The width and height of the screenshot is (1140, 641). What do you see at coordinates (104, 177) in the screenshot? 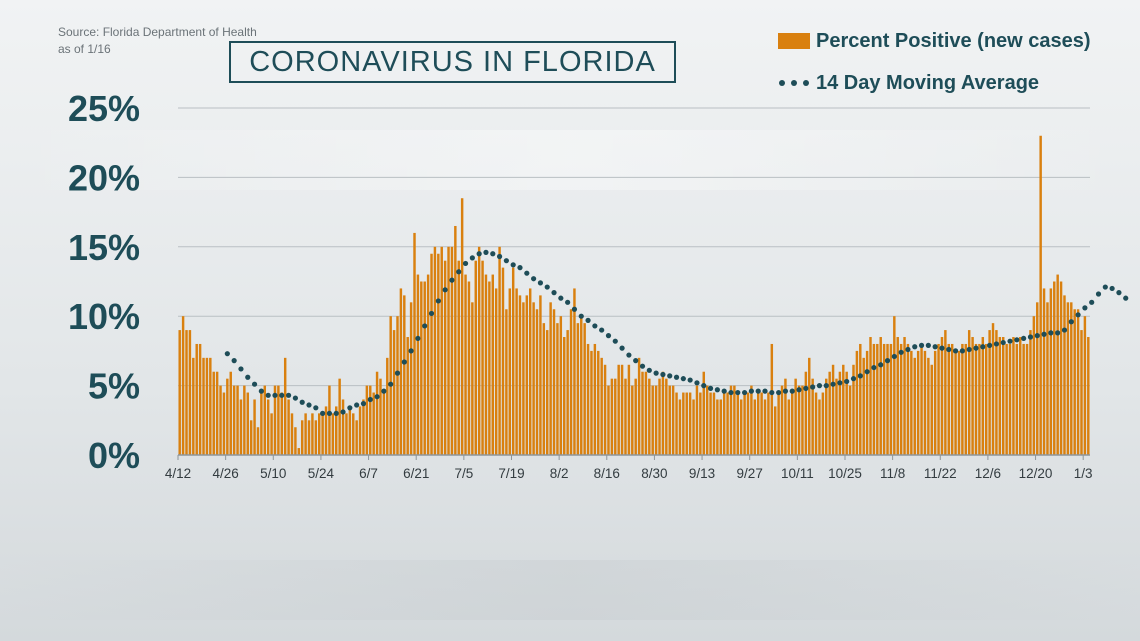
I see `y-tick-label: 20%` at bounding box center [104, 177].